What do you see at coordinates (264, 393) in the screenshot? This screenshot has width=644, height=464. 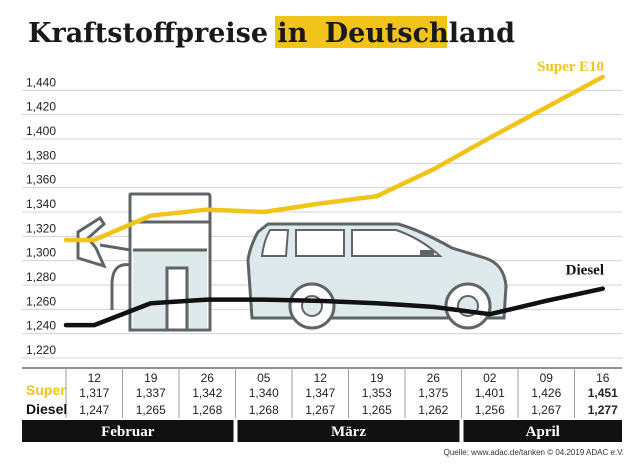 I see `super-price-cell: 1,340` at bounding box center [264, 393].